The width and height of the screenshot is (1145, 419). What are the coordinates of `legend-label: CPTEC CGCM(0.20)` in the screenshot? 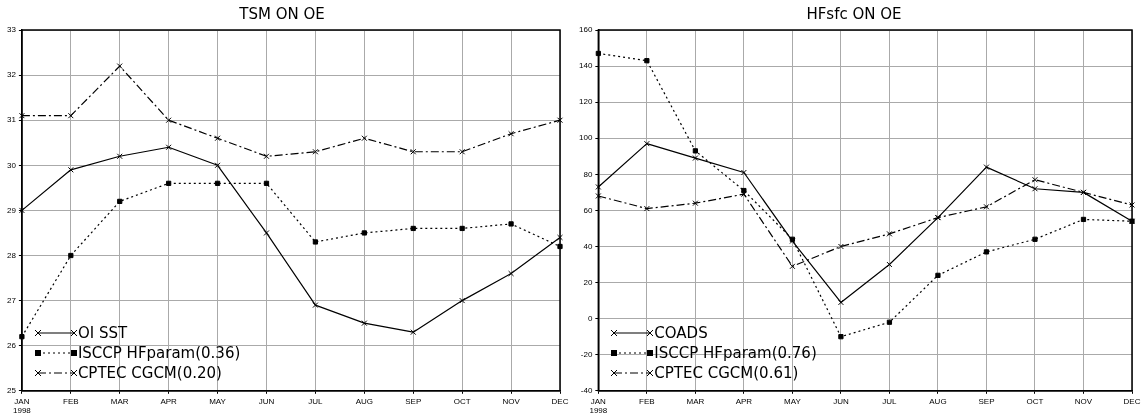 It's located at (149, 372).